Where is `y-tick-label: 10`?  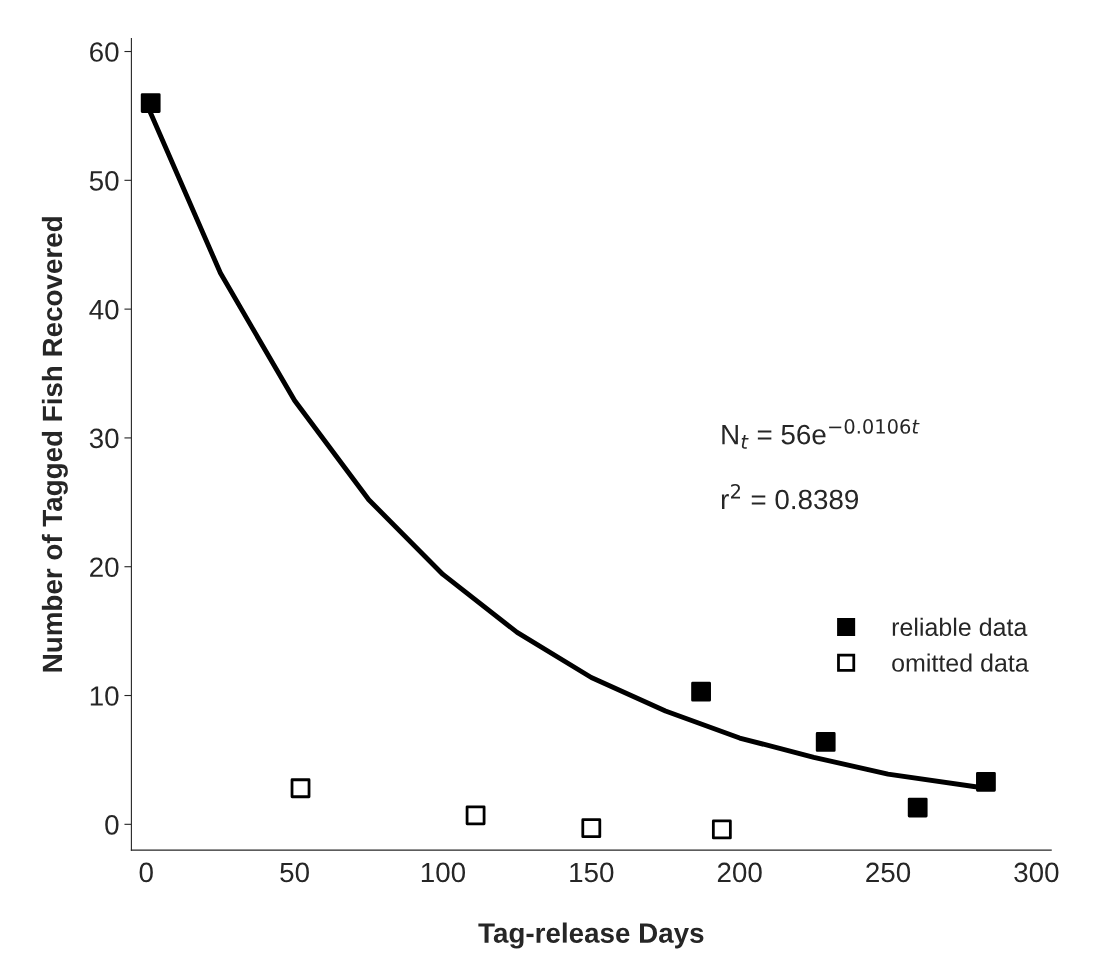 y-tick-label: 10 is located at coordinates (104, 696).